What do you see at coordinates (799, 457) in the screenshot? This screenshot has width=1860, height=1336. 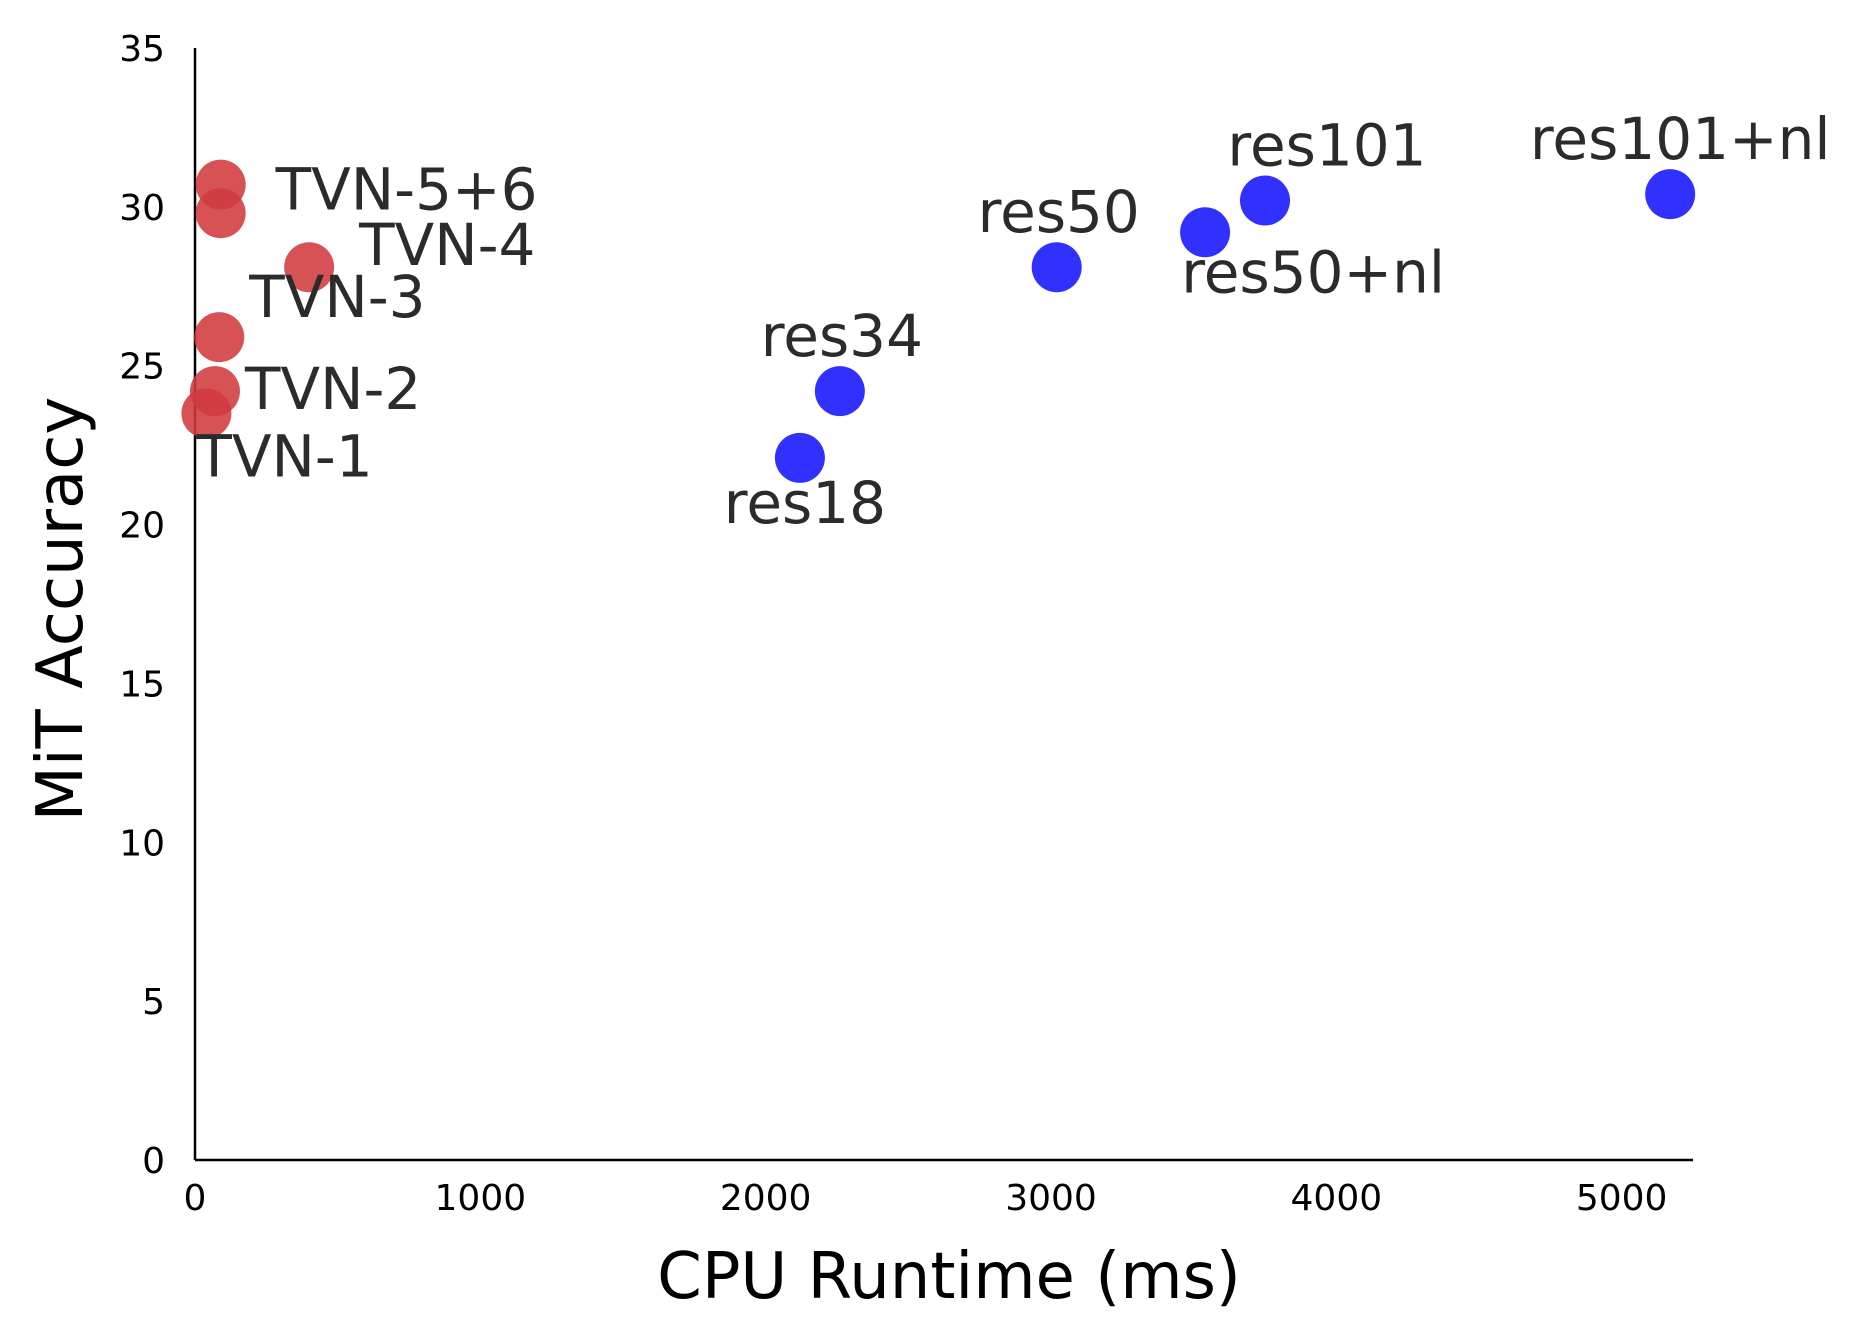 I see `data-point-res18` at bounding box center [799, 457].